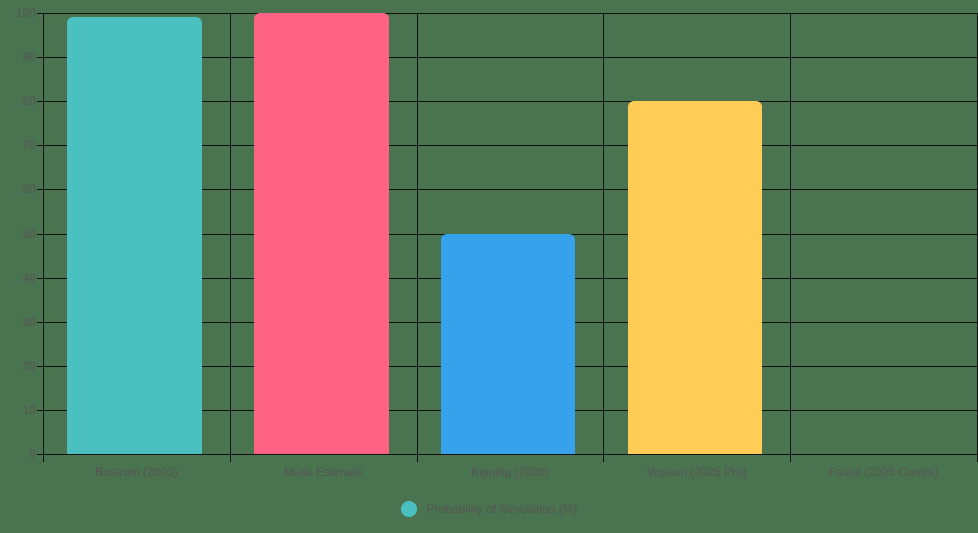  Describe the element at coordinates (134, 235) in the screenshot. I see `bar-bostrom-2003` at that location.